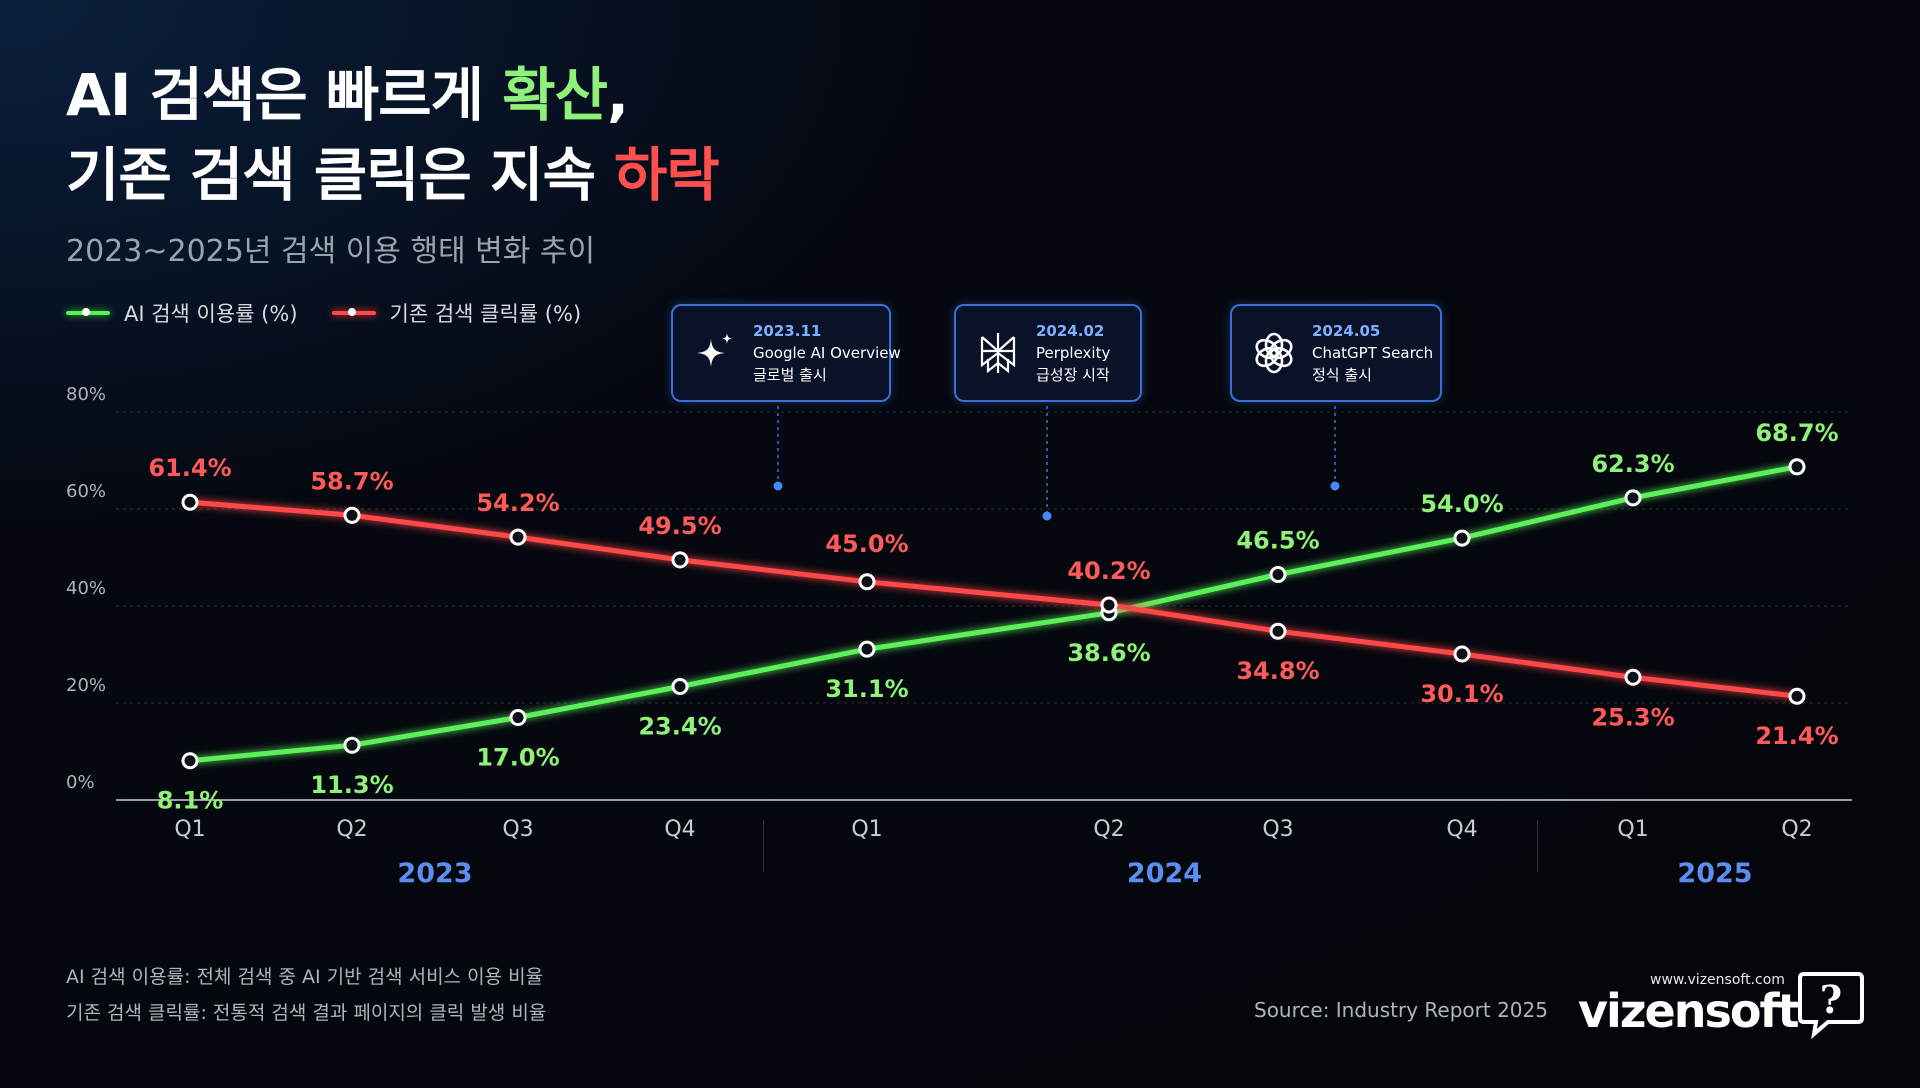  What do you see at coordinates (331, 251) in the screenshot?
I see `subtitle: 2023~2025년 검색 이용 행태 변화 추이` at bounding box center [331, 251].